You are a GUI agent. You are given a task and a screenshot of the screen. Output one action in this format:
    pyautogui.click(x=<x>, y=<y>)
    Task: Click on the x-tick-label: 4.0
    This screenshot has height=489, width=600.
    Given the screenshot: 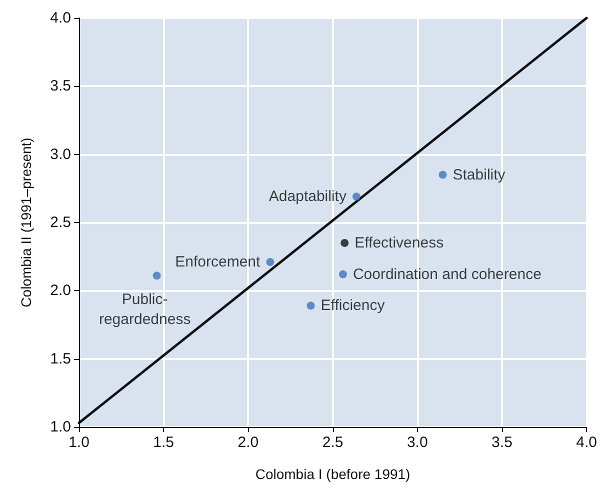 What is the action you would take?
    pyautogui.click(x=587, y=442)
    